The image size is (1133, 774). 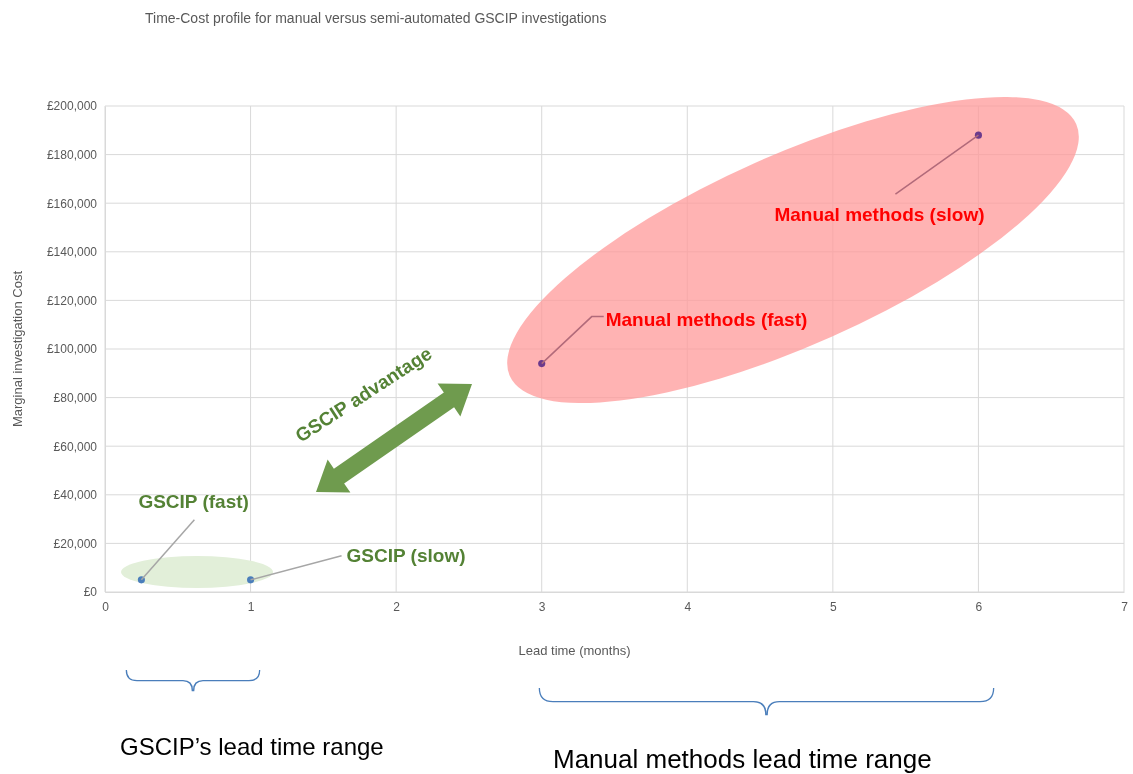 What do you see at coordinates (72, 252) in the screenshot?
I see `y-tick-label: £140,000` at bounding box center [72, 252].